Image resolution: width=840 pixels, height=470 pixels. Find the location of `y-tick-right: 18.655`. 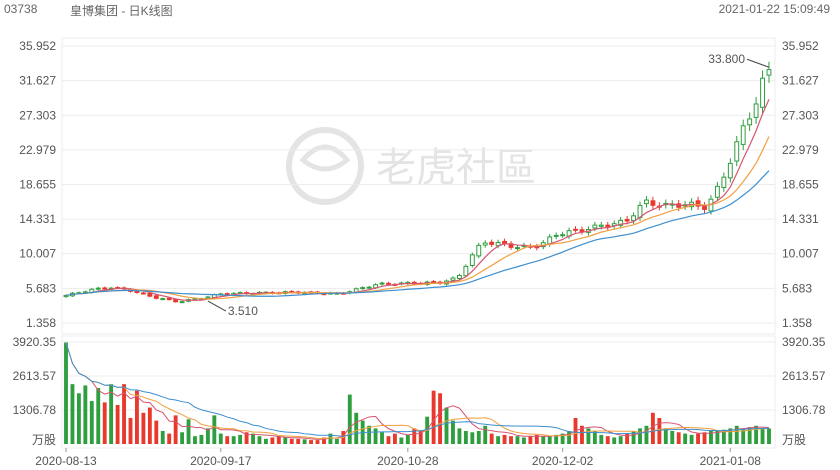

y-tick-right: 18.655 is located at coordinates (800, 185).